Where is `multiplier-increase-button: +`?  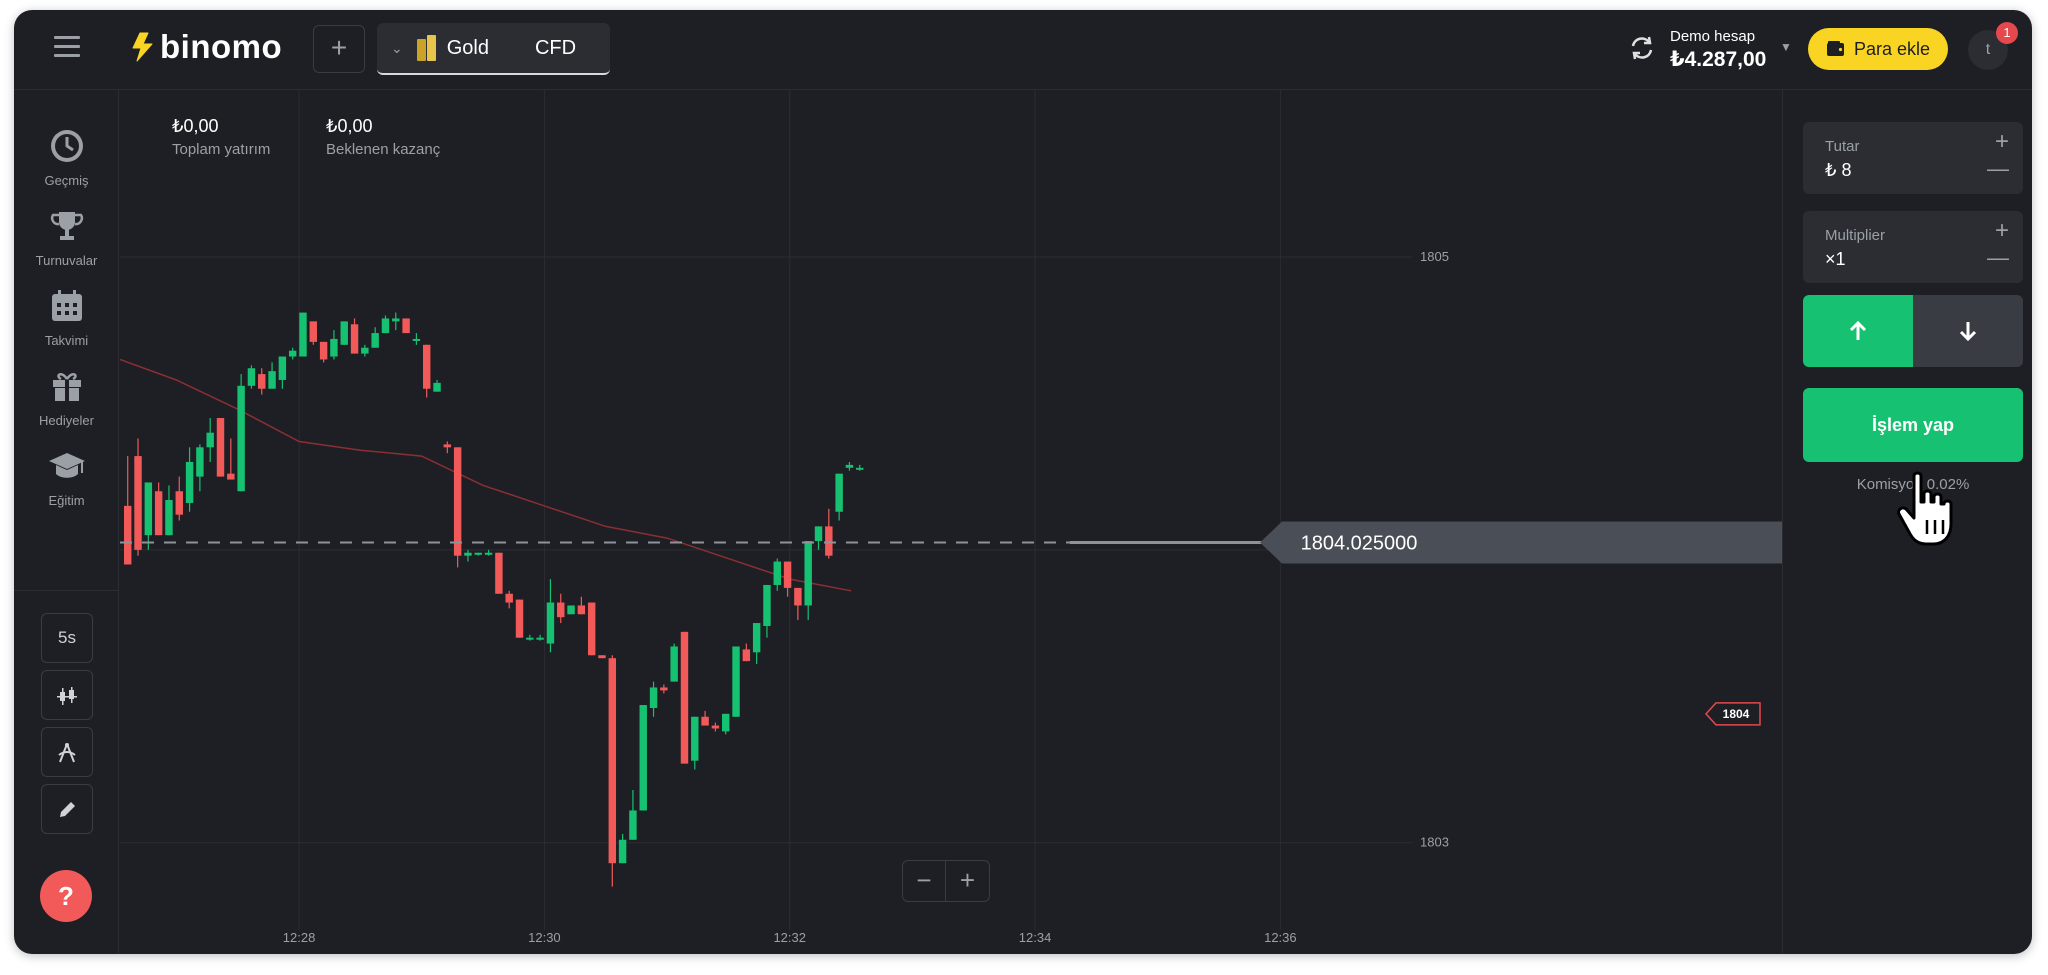
multiplier-increase-button: + is located at coordinates (2001, 230).